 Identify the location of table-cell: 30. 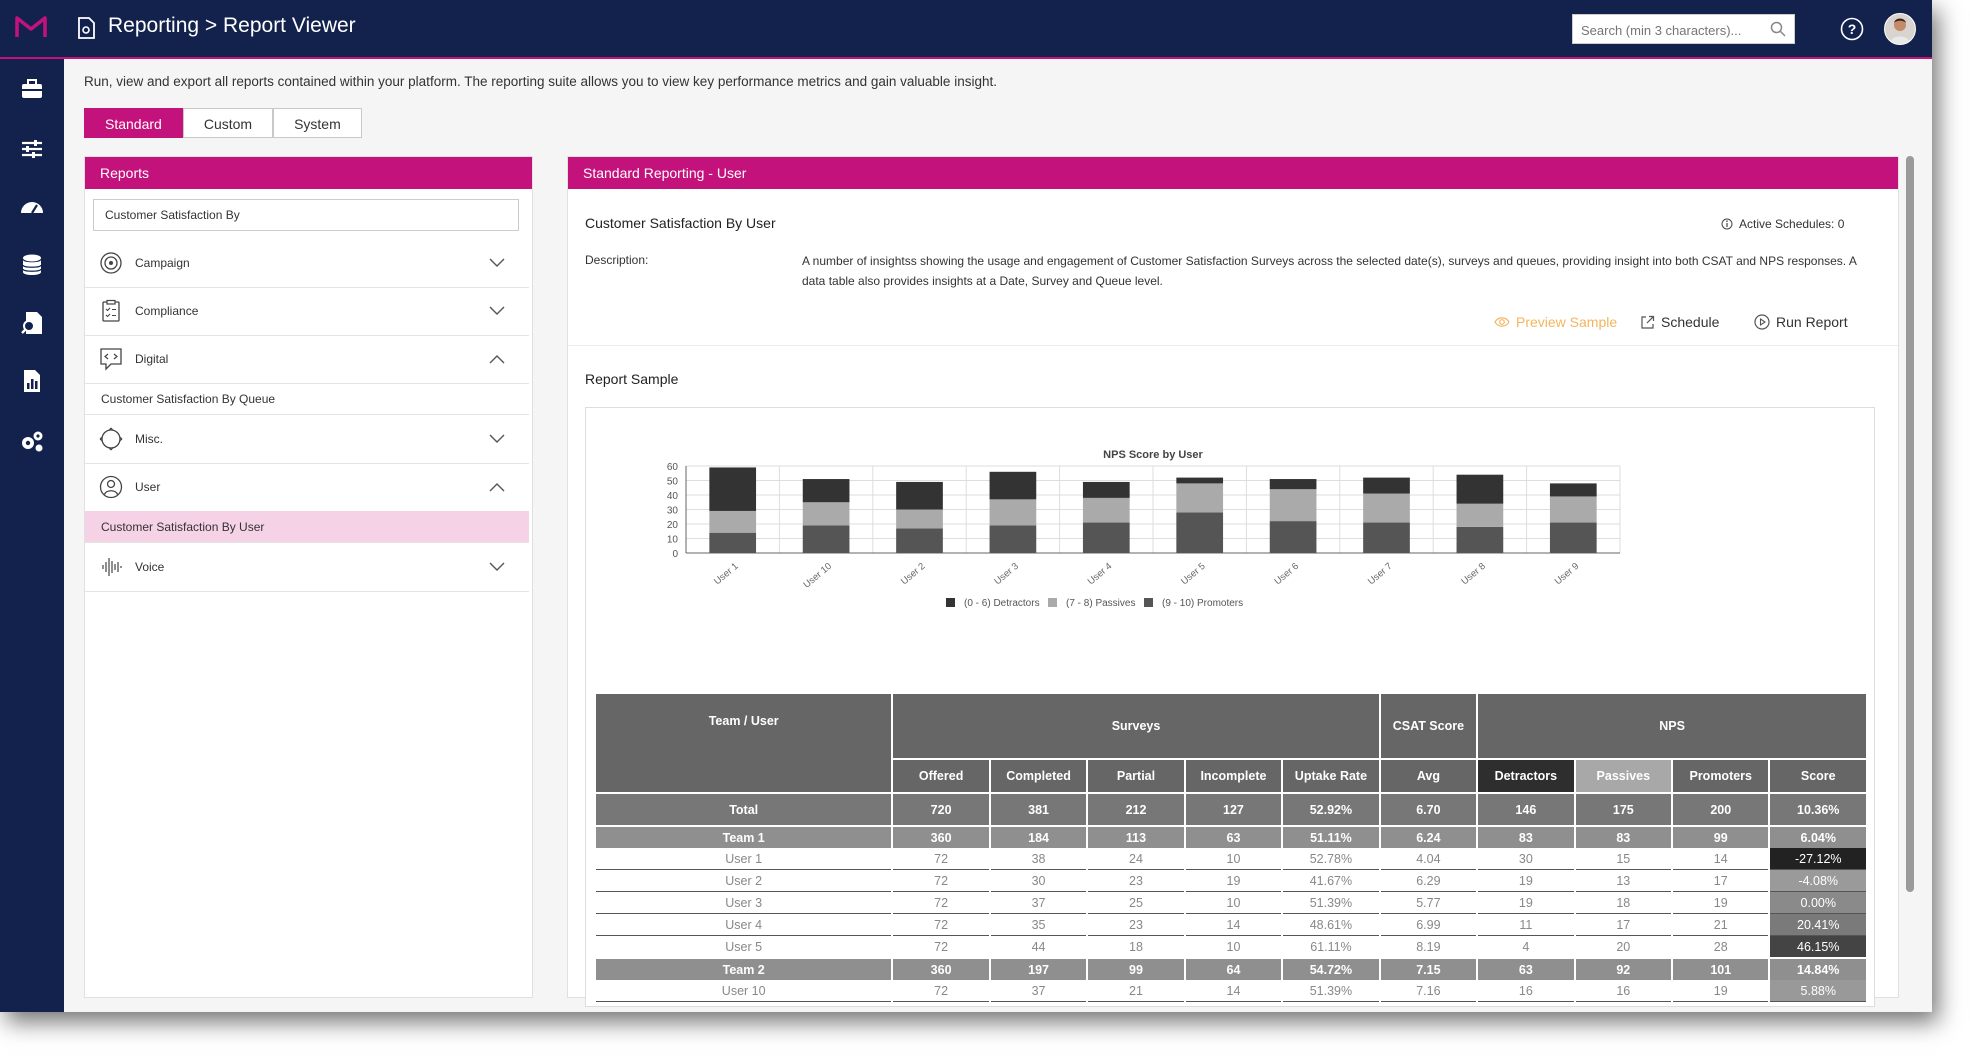
(1526, 859).